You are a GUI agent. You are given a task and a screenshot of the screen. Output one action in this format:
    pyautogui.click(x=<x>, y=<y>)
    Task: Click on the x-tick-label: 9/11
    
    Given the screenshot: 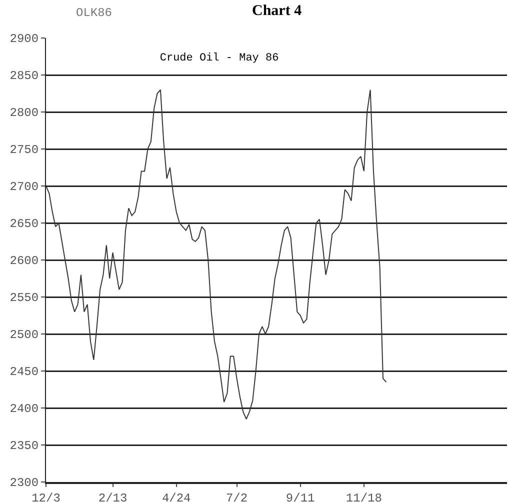 What is the action you would take?
    pyautogui.click(x=300, y=496)
    